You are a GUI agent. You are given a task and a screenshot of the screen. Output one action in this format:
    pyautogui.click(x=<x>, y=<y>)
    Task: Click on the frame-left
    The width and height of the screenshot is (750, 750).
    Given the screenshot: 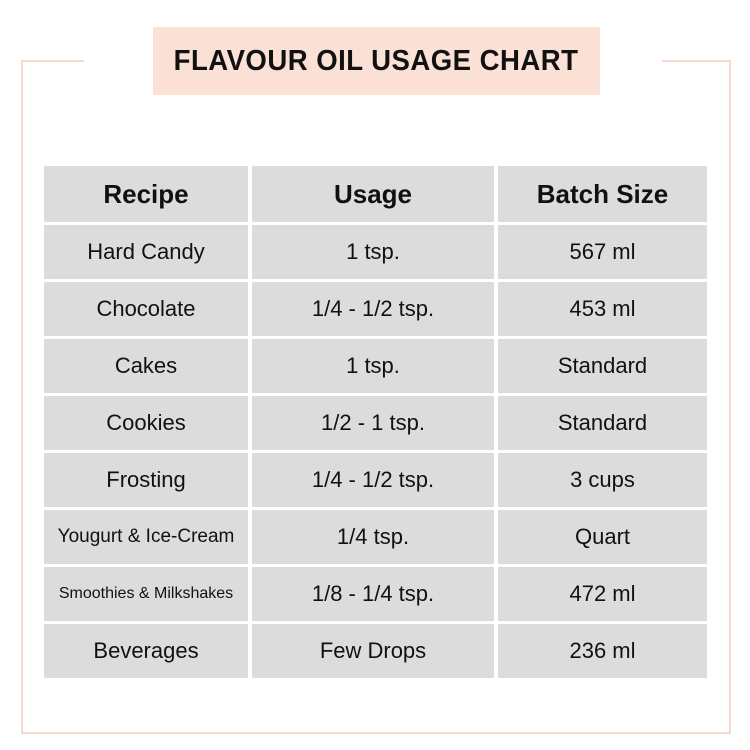 What is the action you would take?
    pyautogui.click(x=22, y=397)
    